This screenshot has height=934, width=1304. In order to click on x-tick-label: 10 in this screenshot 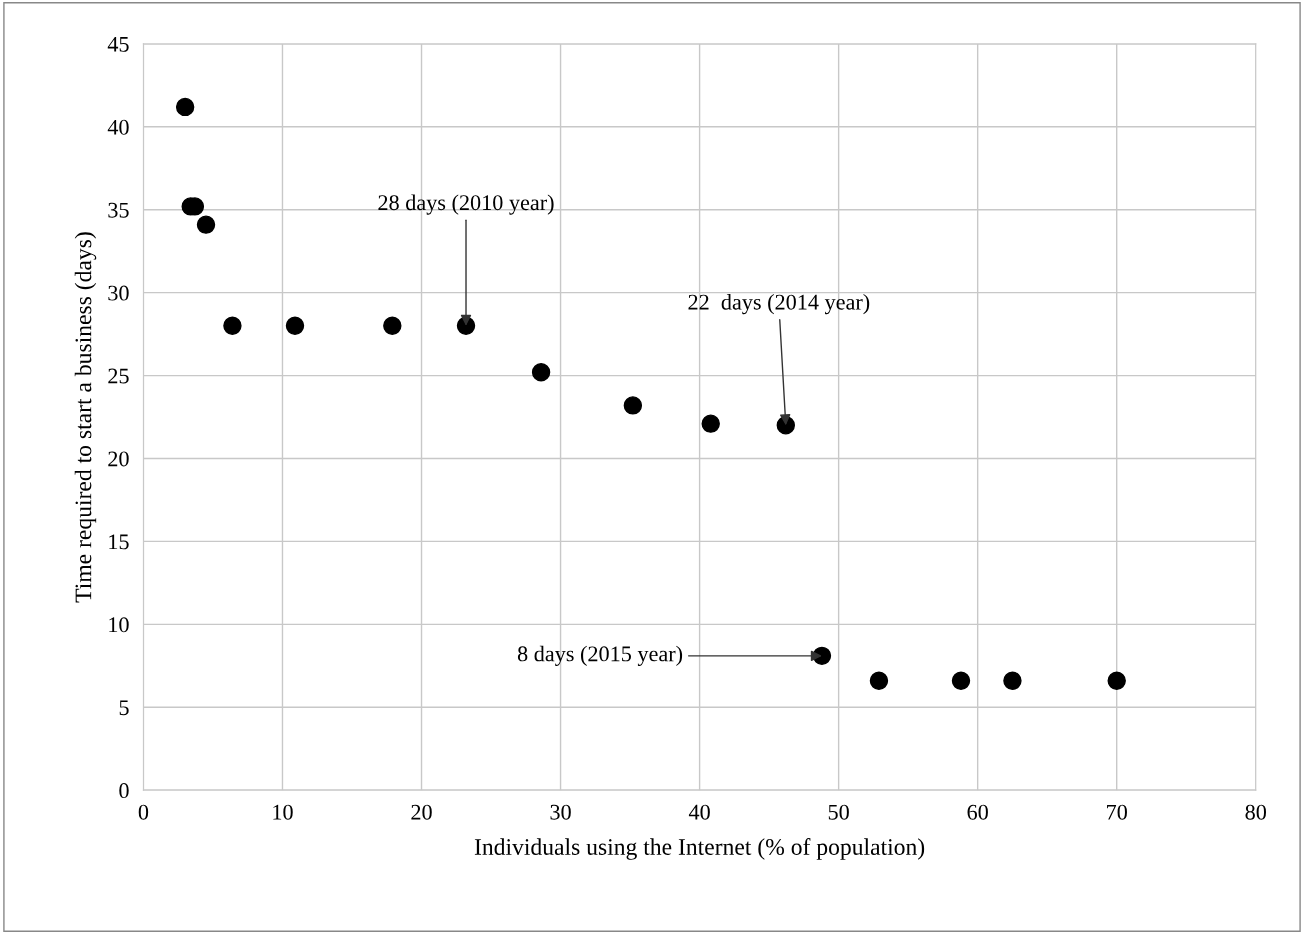, I will do `click(283, 812)`.